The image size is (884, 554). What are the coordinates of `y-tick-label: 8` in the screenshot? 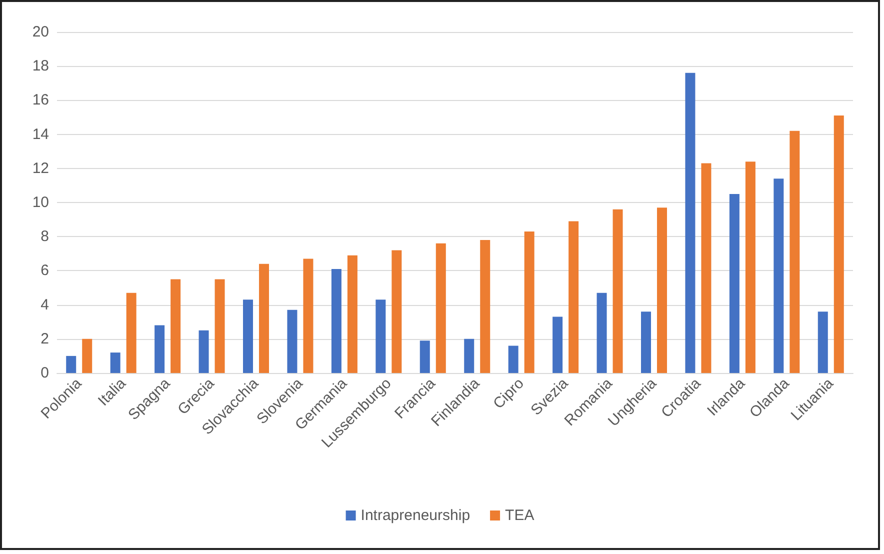 It's located at (44, 237).